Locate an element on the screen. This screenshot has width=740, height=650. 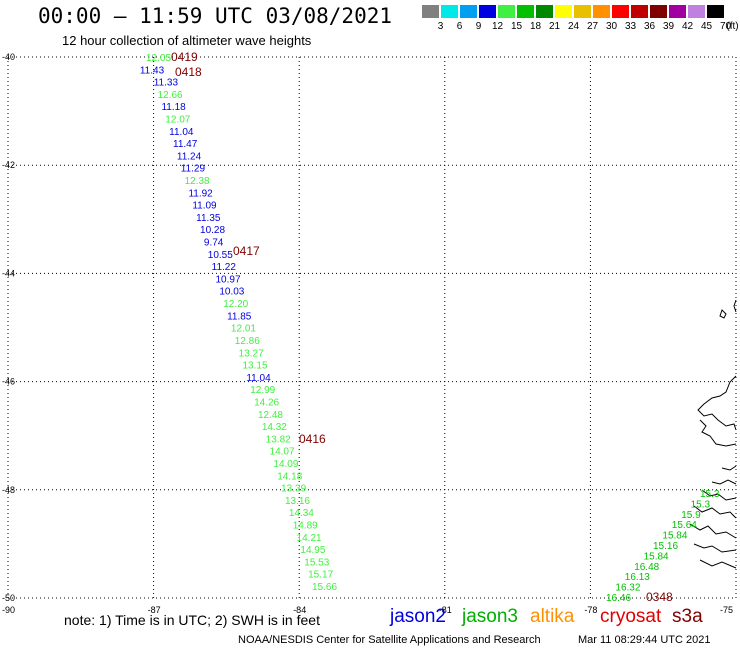
colorbar-label: 15 is located at coordinates (516, 26).